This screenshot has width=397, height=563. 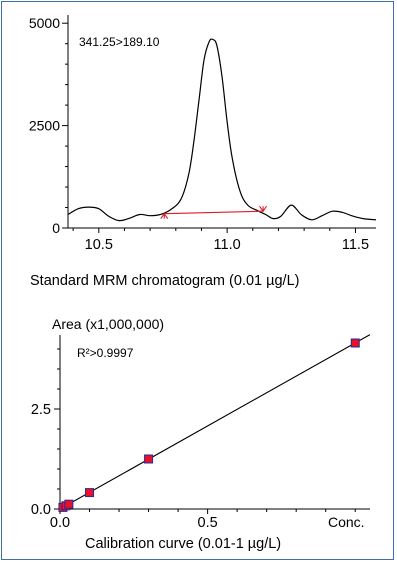 I want to click on chromatogram-x-tick-label: 11.5, so click(x=355, y=245).